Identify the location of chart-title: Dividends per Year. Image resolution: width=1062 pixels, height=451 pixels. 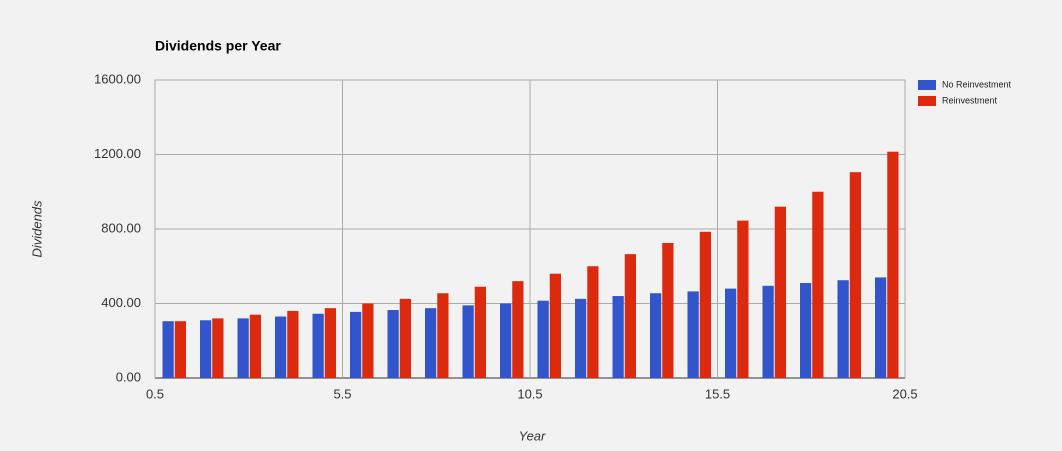
(218, 46).